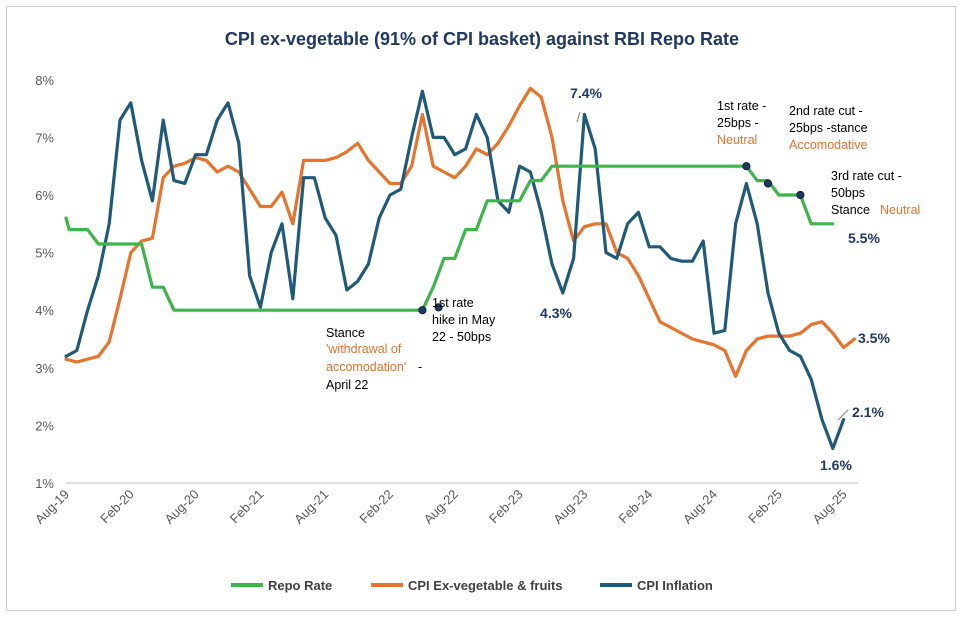 This screenshot has height=619, width=964. Describe the element at coordinates (44, 195) in the screenshot. I see `y-tick-6: 6%` at that location.